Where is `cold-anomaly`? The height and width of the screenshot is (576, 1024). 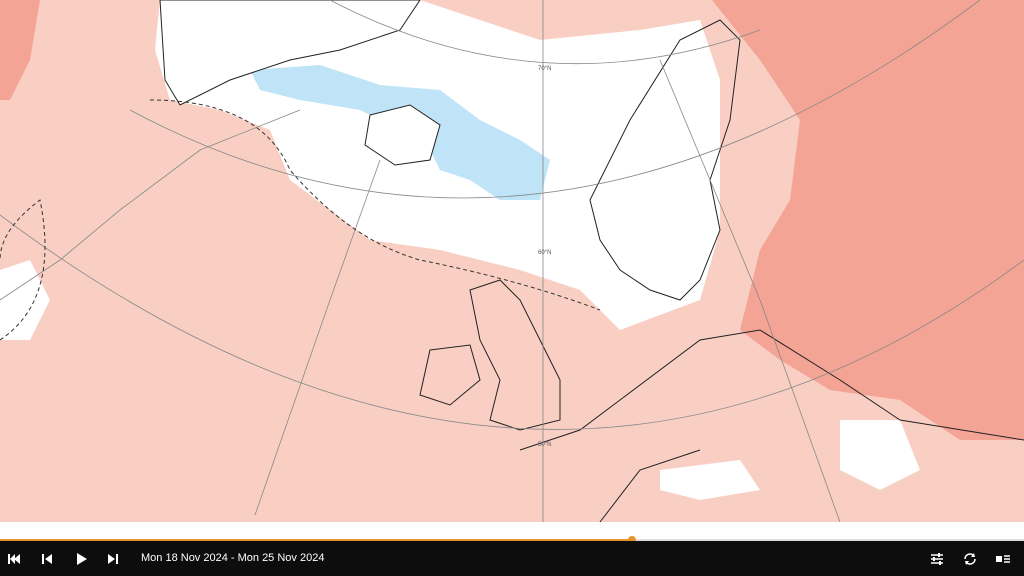
cold-anomaly is located at coordinates (400, 132).